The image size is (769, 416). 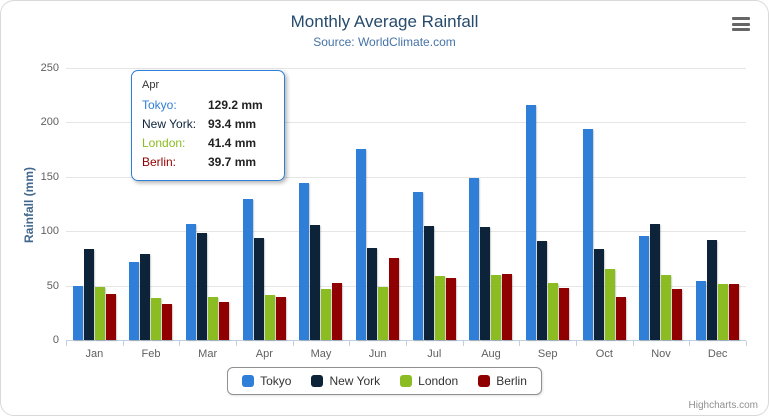 What do you see at coordinates (304, 261) in the screenshot?
I see `bar-tokyo-may` at bounding box center [304, 261].